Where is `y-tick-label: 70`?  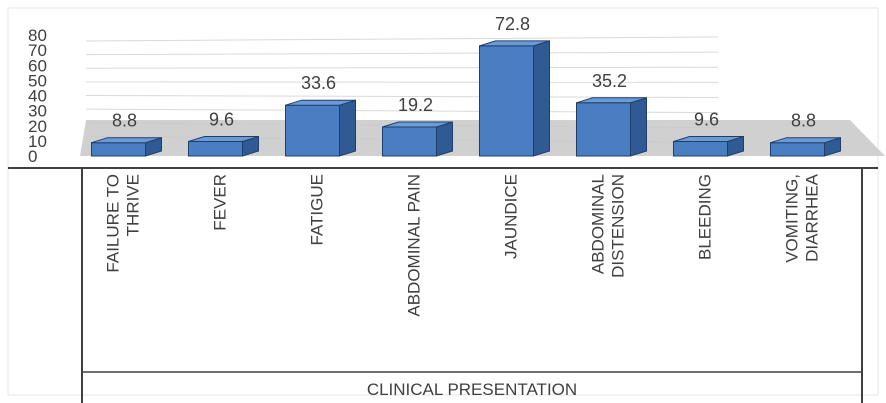
y-tick-label: 70 is located at coordinates (37, 50).